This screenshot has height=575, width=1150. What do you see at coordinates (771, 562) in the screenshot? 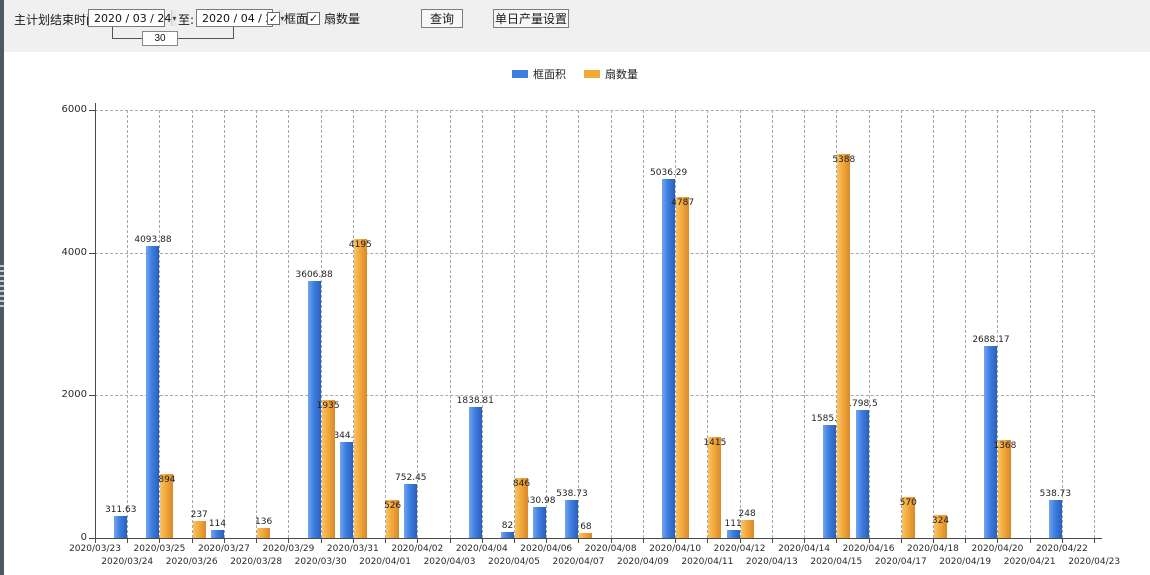
I see `x-tick-label: 2020/04/13` at bounding box center [771, 562].